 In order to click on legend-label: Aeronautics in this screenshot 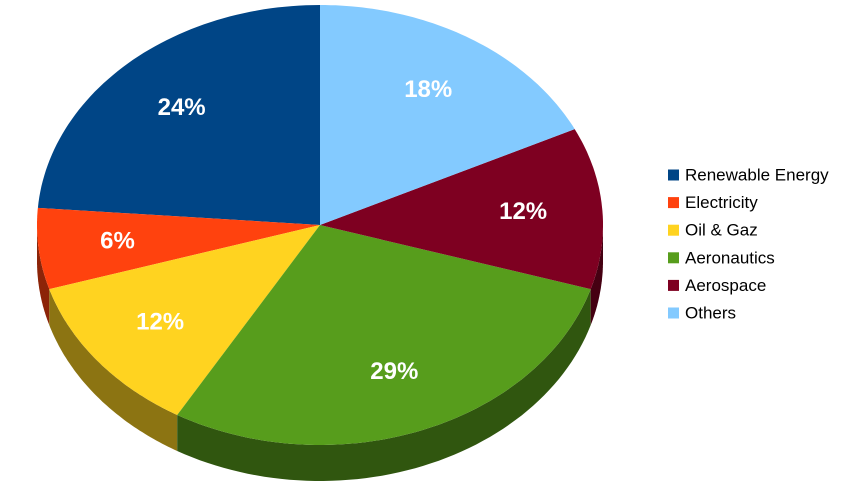, I will do `click(730, 257)`.